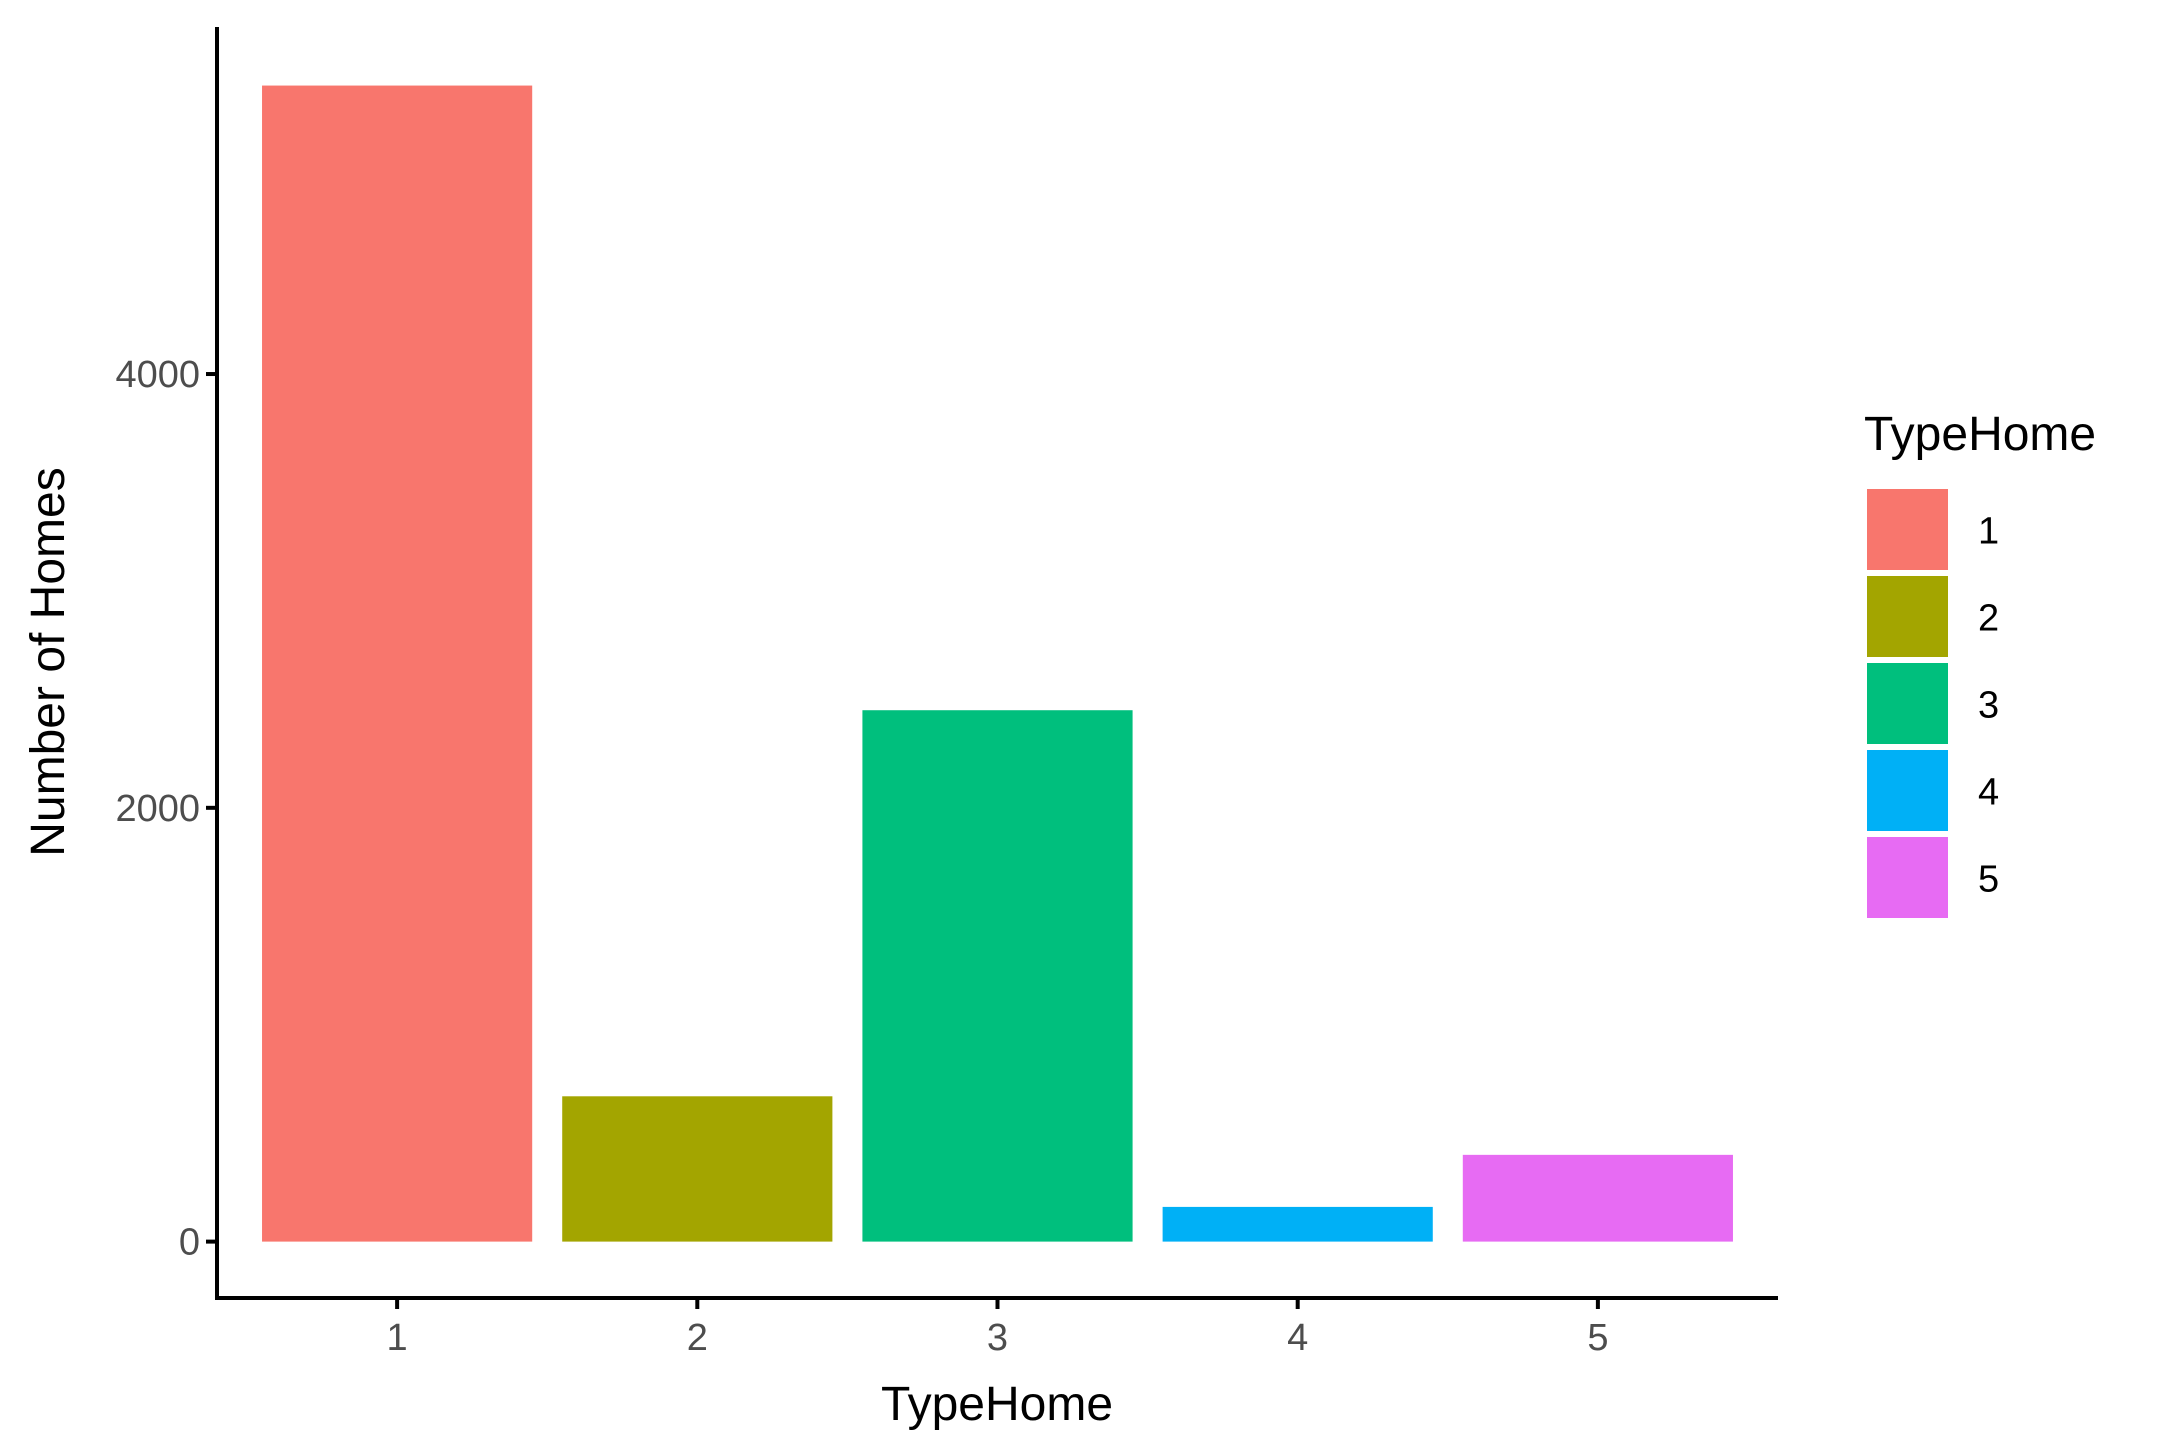 This screenshot has width=2160, height=1440. I want to click on x-tick-label: 4, so click(1297, 1338).